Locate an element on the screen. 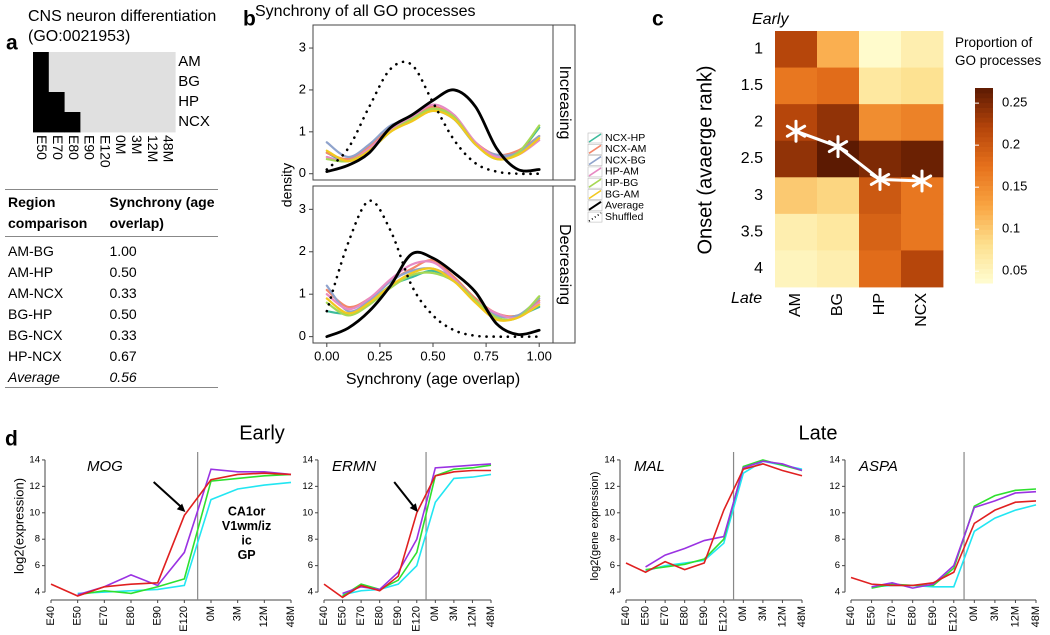 The image size is (1050, 635). table-cell: Average is located at coordinates (34, 376).